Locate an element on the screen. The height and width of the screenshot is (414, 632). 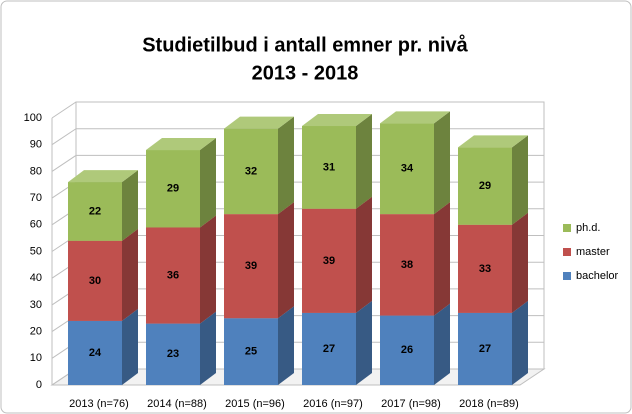
value-label: 31 is located at coordinates (329, 167).